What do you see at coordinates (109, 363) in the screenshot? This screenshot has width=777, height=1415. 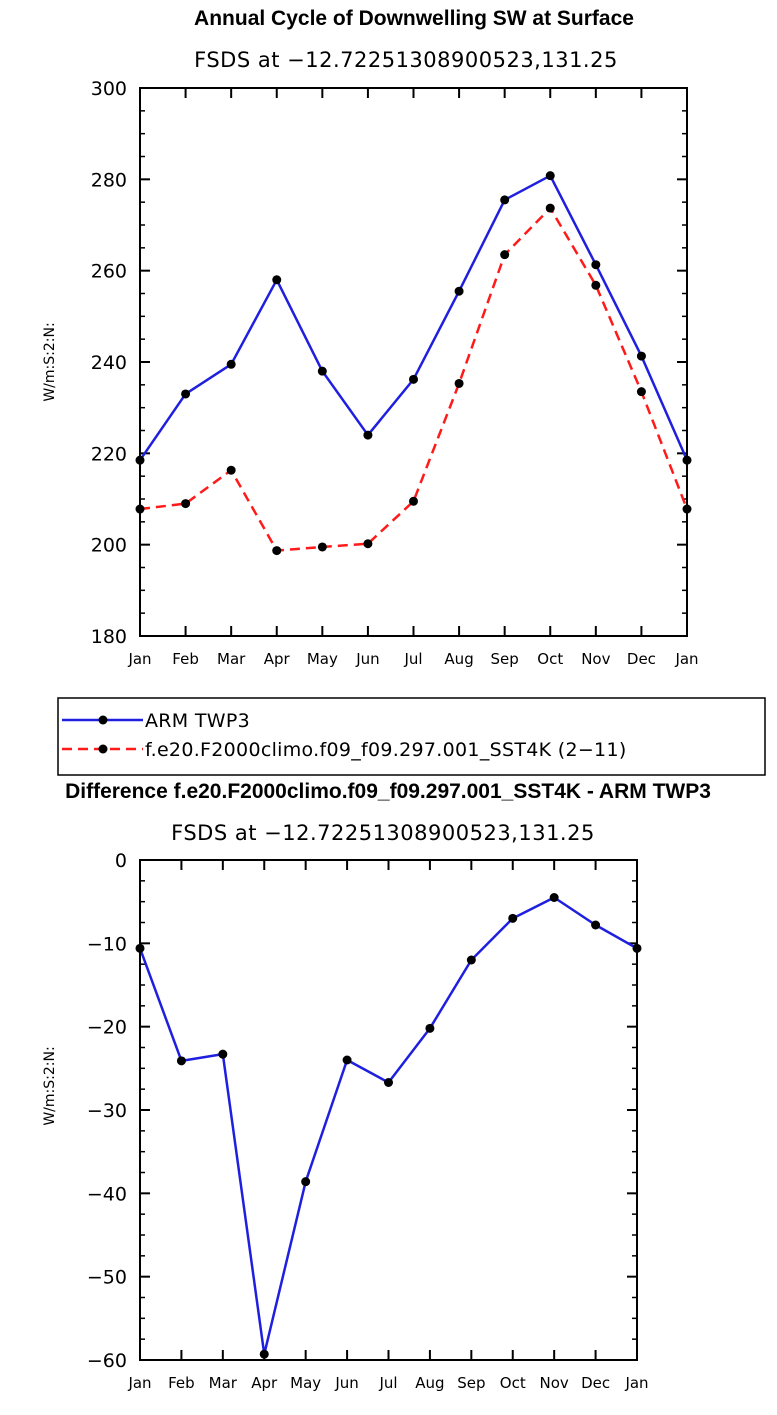 I see `ytick-label: 240` at bounding box center [109, 363].